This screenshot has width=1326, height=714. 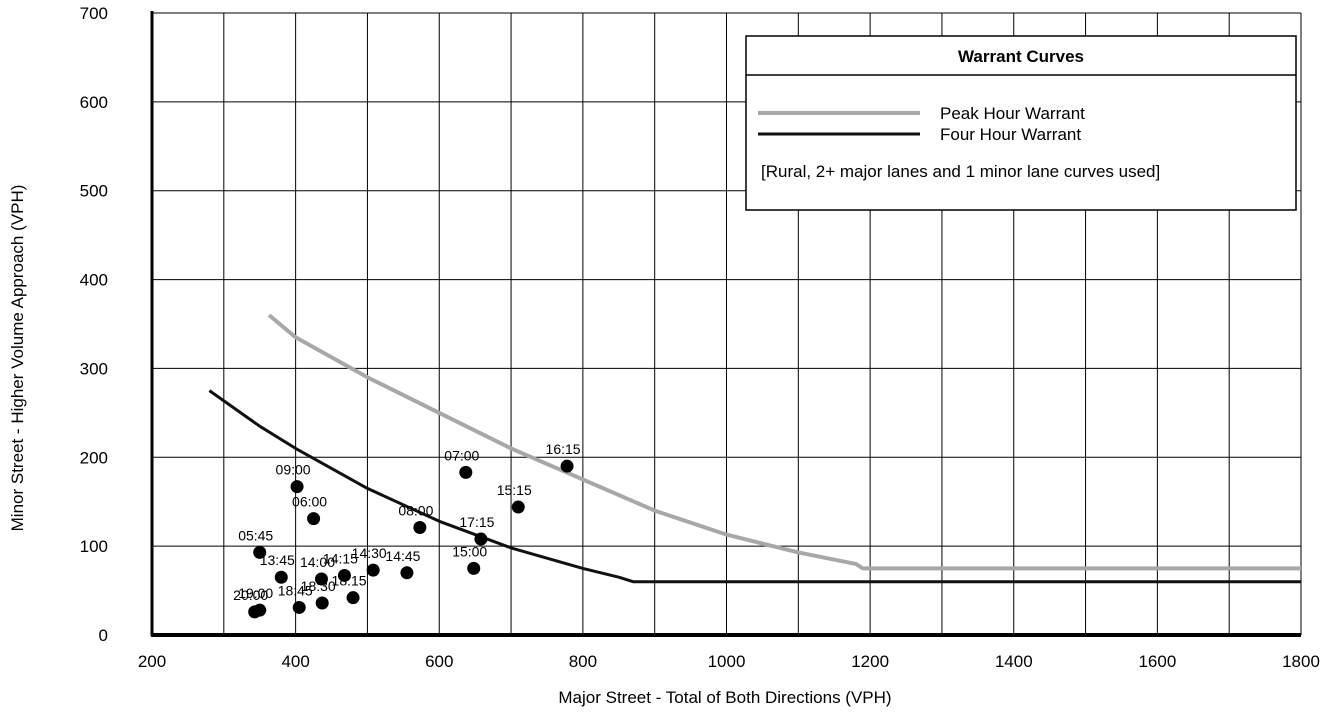 I want to click on legend-label-four-hour: Four Hour Warrant, so click(x=1010, y=134).